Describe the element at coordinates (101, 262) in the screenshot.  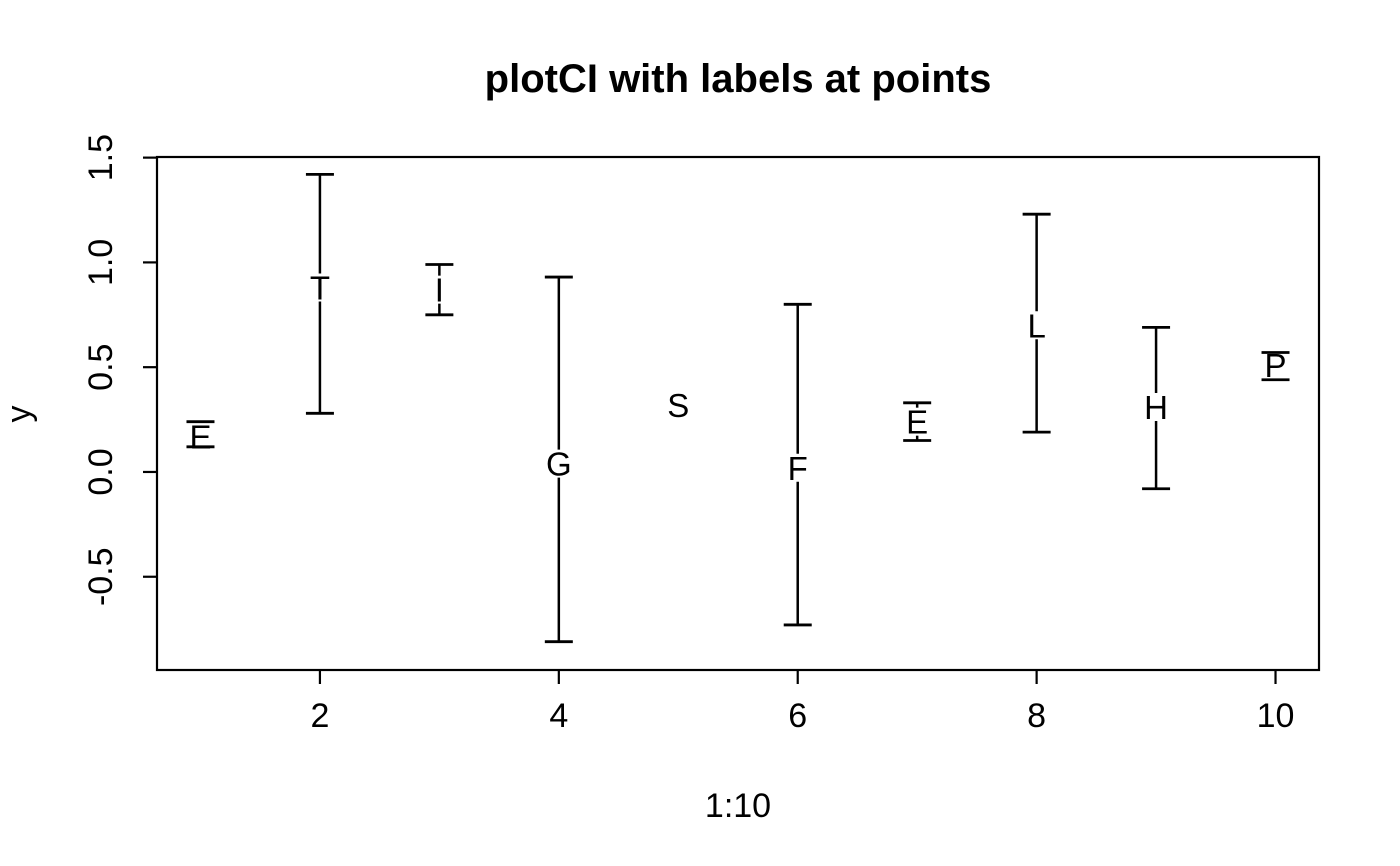
I see `y-tick-label: 1.0` at that location.